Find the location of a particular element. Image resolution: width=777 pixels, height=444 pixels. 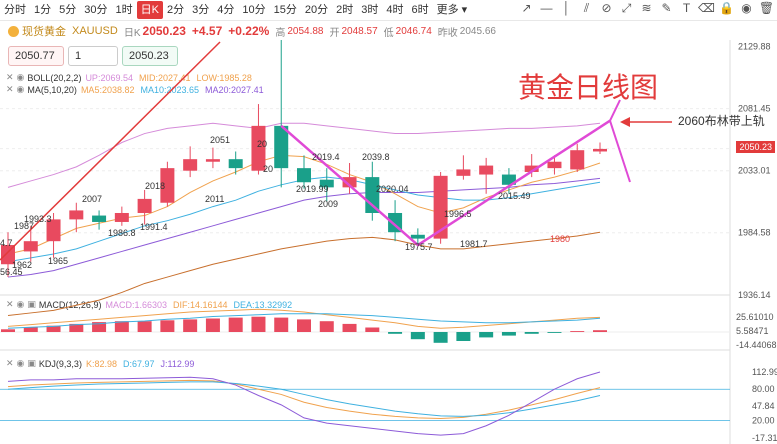

timeframe-tab: 1分 is located at coordinates (43, 10).